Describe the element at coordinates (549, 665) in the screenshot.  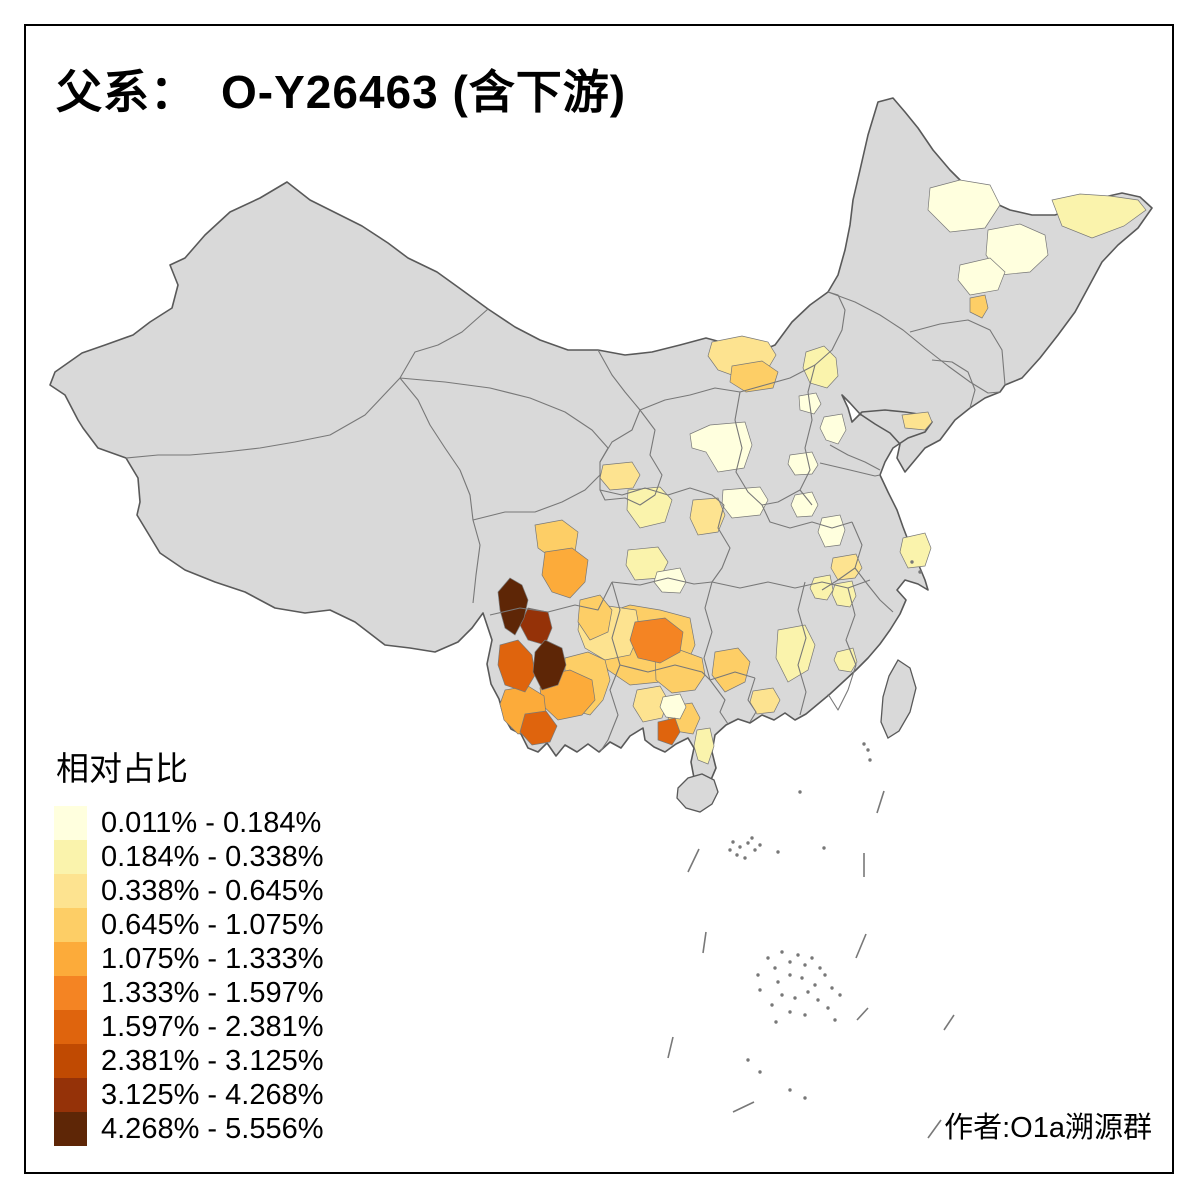
I see `map-region-central-yunnan-darkest` at that location.